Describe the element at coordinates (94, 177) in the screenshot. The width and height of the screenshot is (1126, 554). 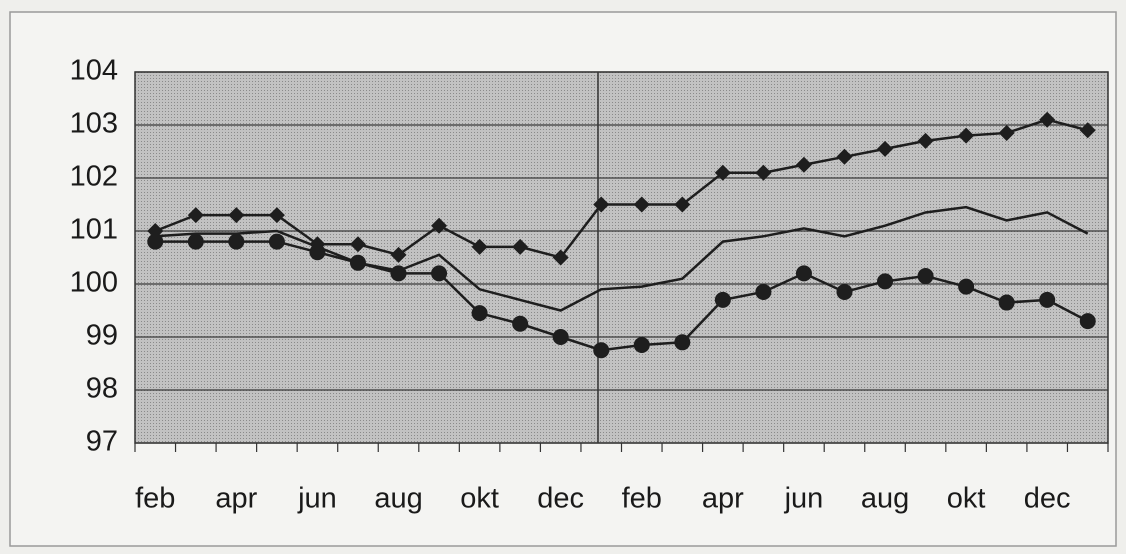
I see `y-tick-label: 102` at that location.